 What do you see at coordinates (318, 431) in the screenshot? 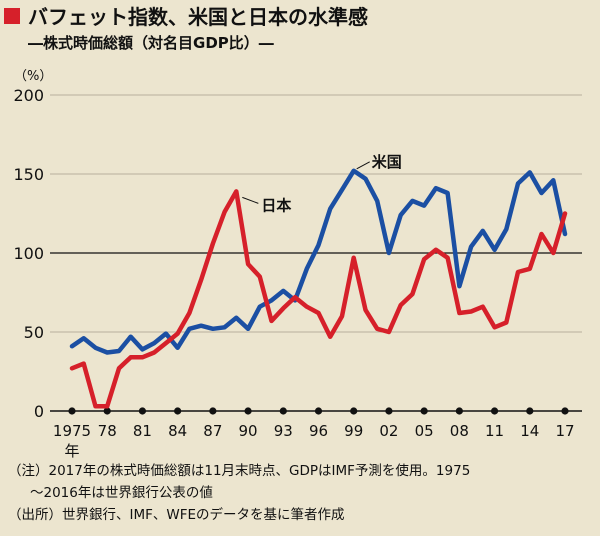
I see `x-tick-label-1996: 96` at bounding box center [318, 431].